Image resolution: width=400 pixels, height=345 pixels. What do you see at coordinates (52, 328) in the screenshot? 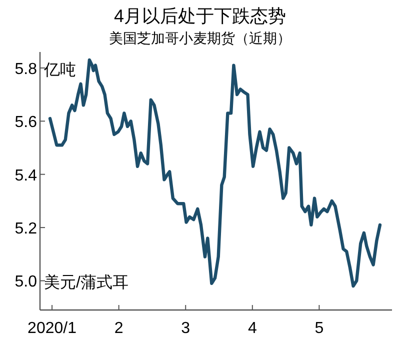
I see `x-tick-label: 2020/1` at bounding box center [52, 328].